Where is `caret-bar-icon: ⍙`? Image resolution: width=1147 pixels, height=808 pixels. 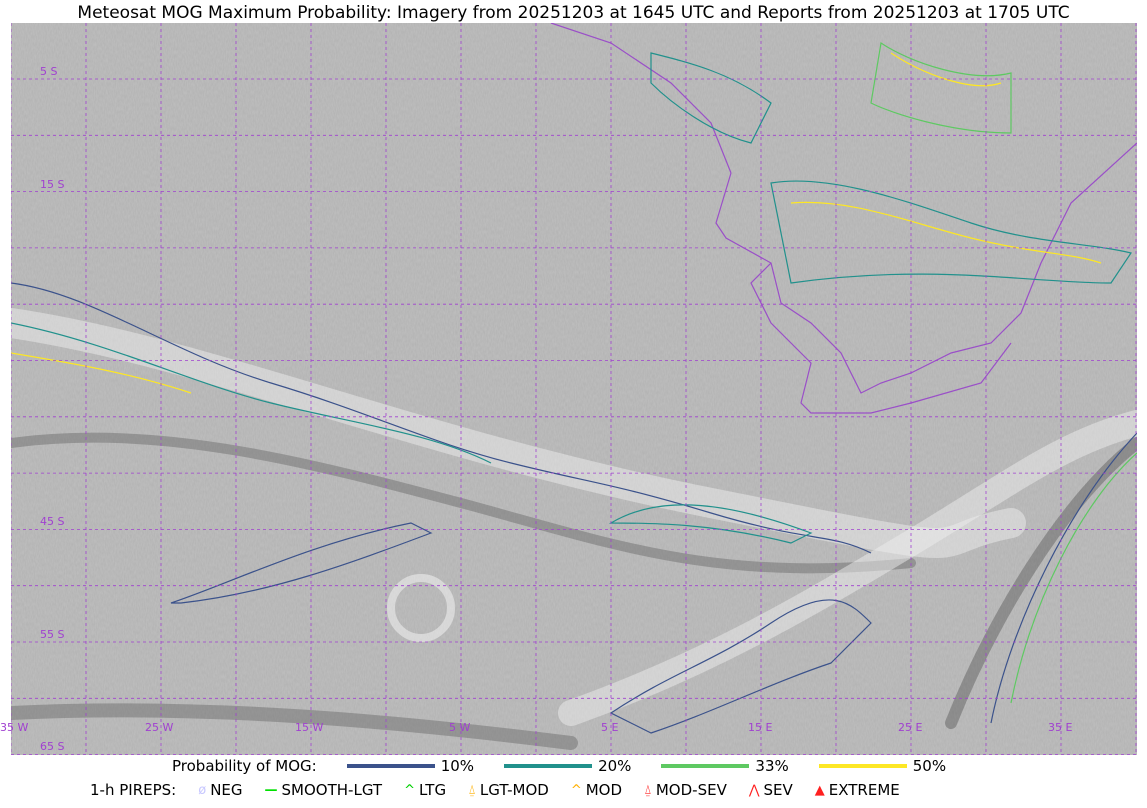
caret-bar-icon: ⍙ is located at coordinates (472, 790).